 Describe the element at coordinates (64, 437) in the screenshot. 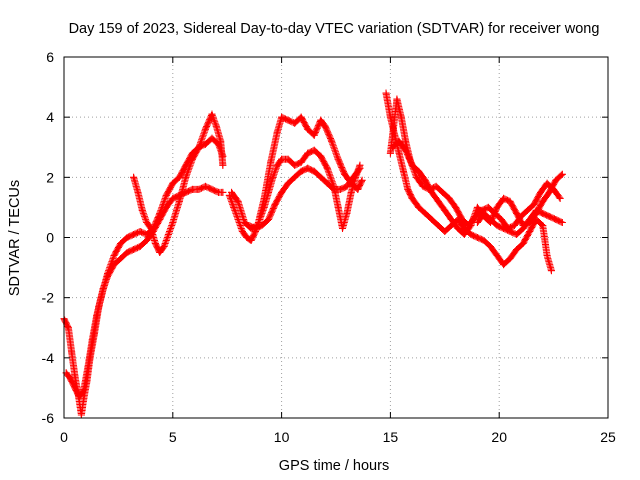

I see `x-tick-label: 0` at that location.